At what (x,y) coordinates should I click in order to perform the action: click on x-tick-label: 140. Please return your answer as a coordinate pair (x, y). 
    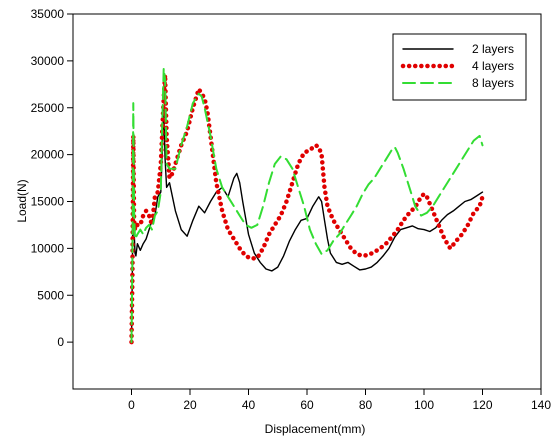
    Looking at the image, I should click on (541, 405).